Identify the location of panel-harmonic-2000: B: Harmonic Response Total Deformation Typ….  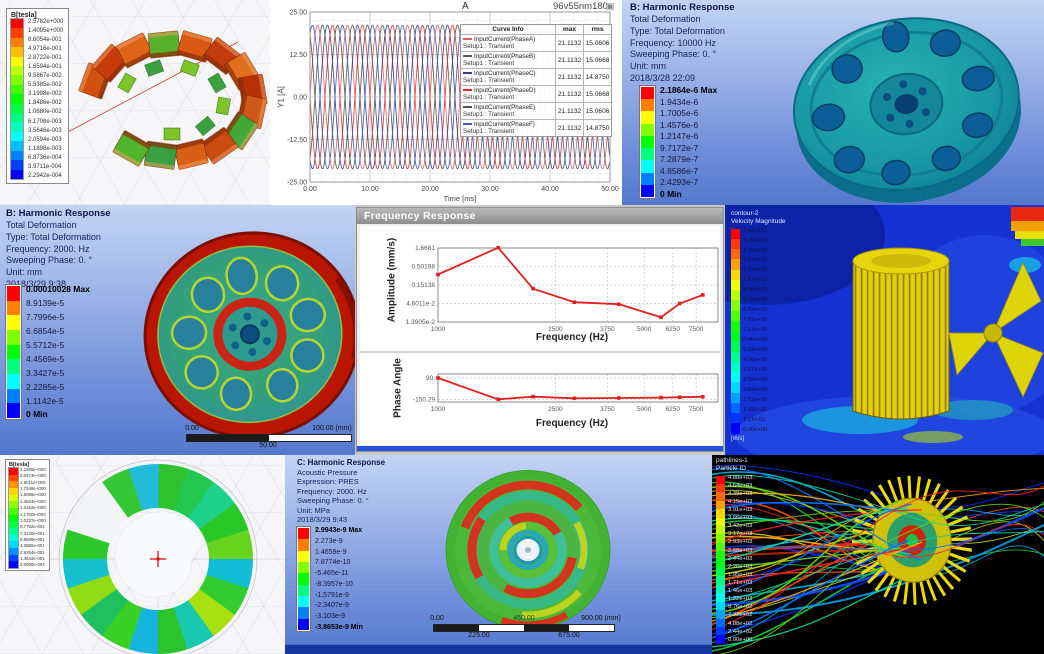
(177, 330).